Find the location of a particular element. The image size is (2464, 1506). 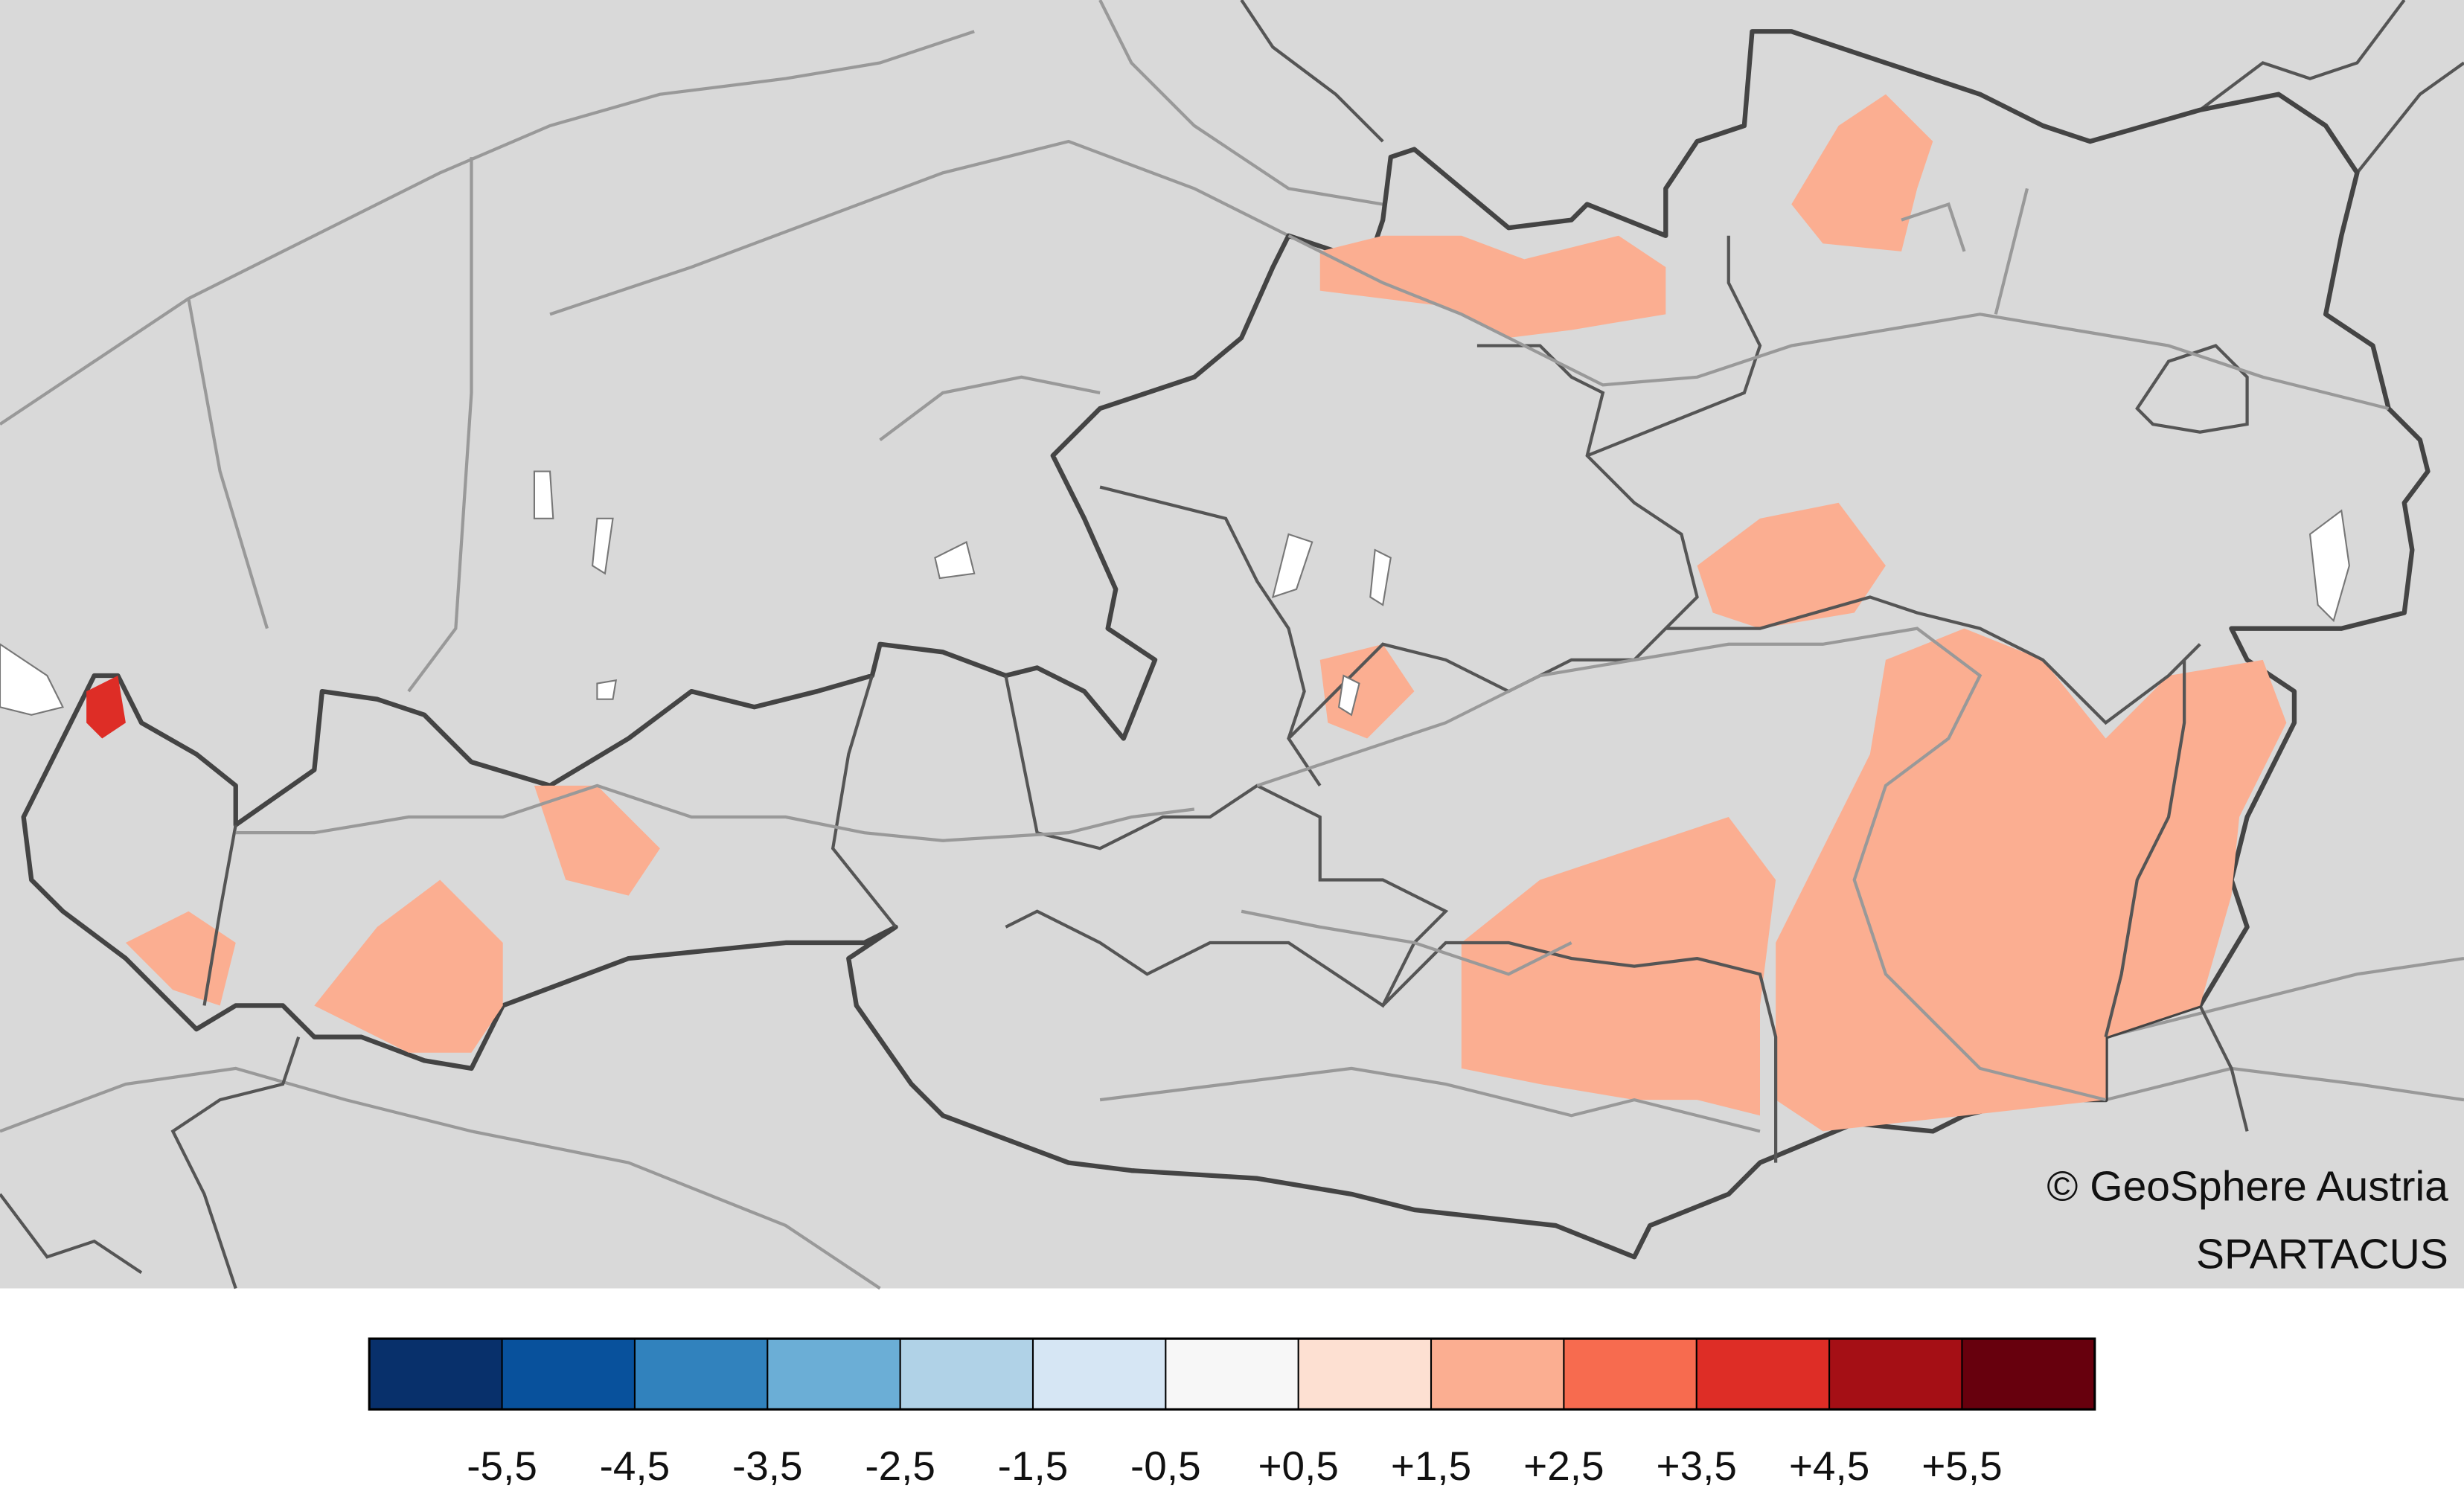

tick-label: +5,5 is located at coordinates (1961, 1466).